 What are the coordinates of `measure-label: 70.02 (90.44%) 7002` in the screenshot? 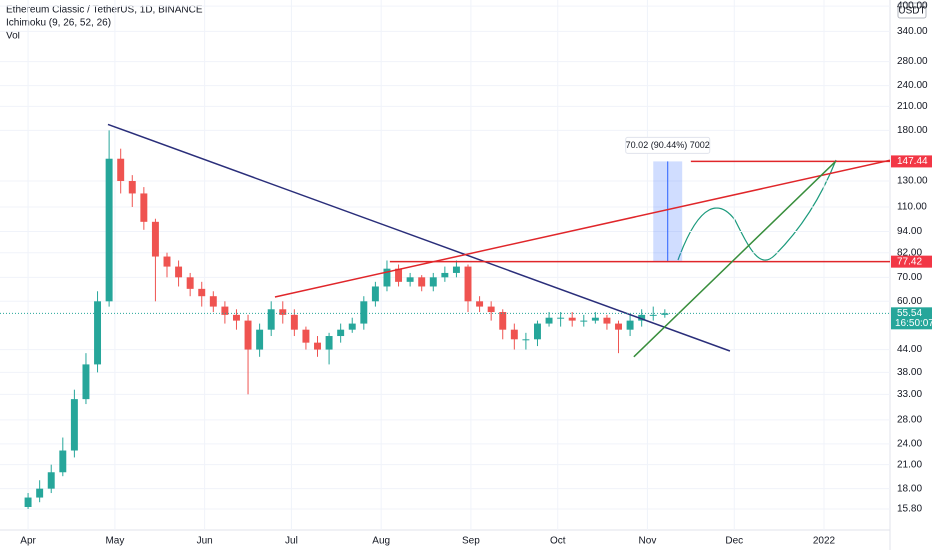 It's located at (668, 145).